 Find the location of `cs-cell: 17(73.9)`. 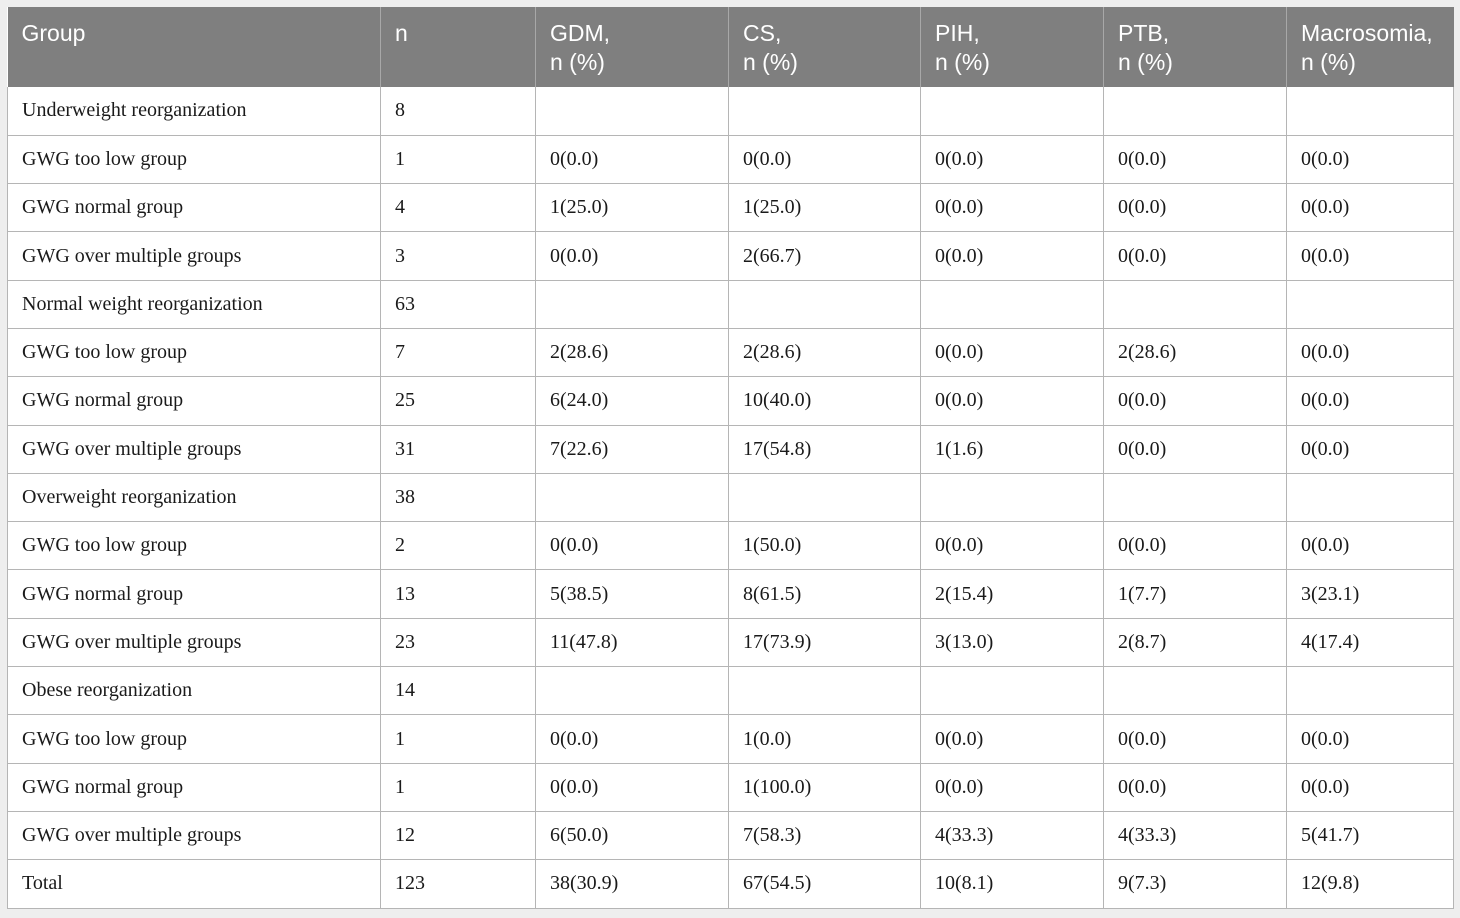

cs-cell: 17(73.9) is located at coordinates (824, 643).